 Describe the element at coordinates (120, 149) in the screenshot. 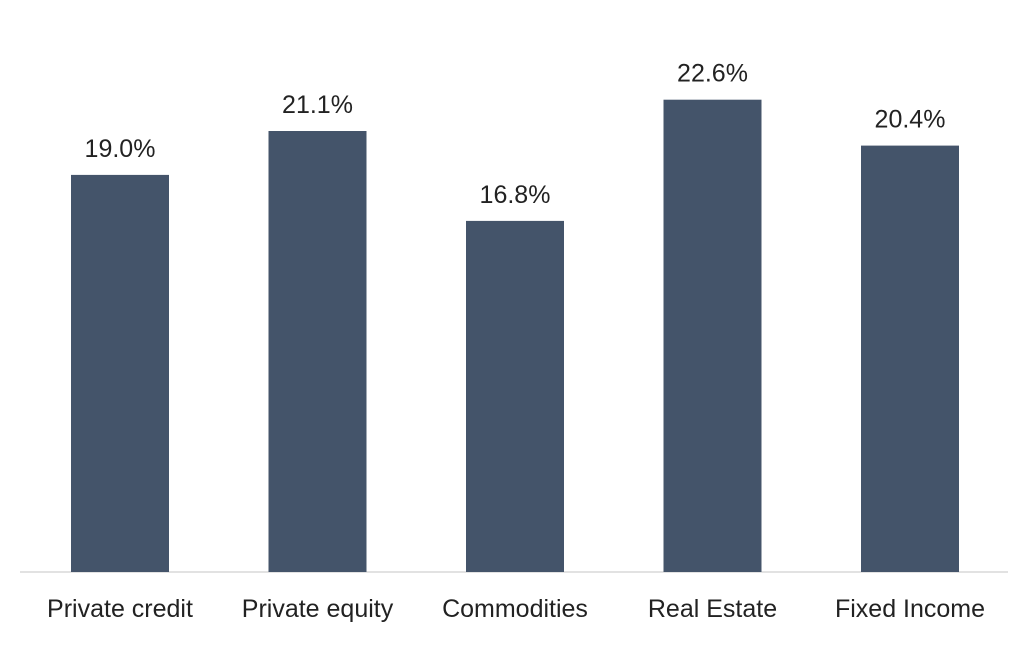

I see `value-label-private-credit: 19.0%` at that location.